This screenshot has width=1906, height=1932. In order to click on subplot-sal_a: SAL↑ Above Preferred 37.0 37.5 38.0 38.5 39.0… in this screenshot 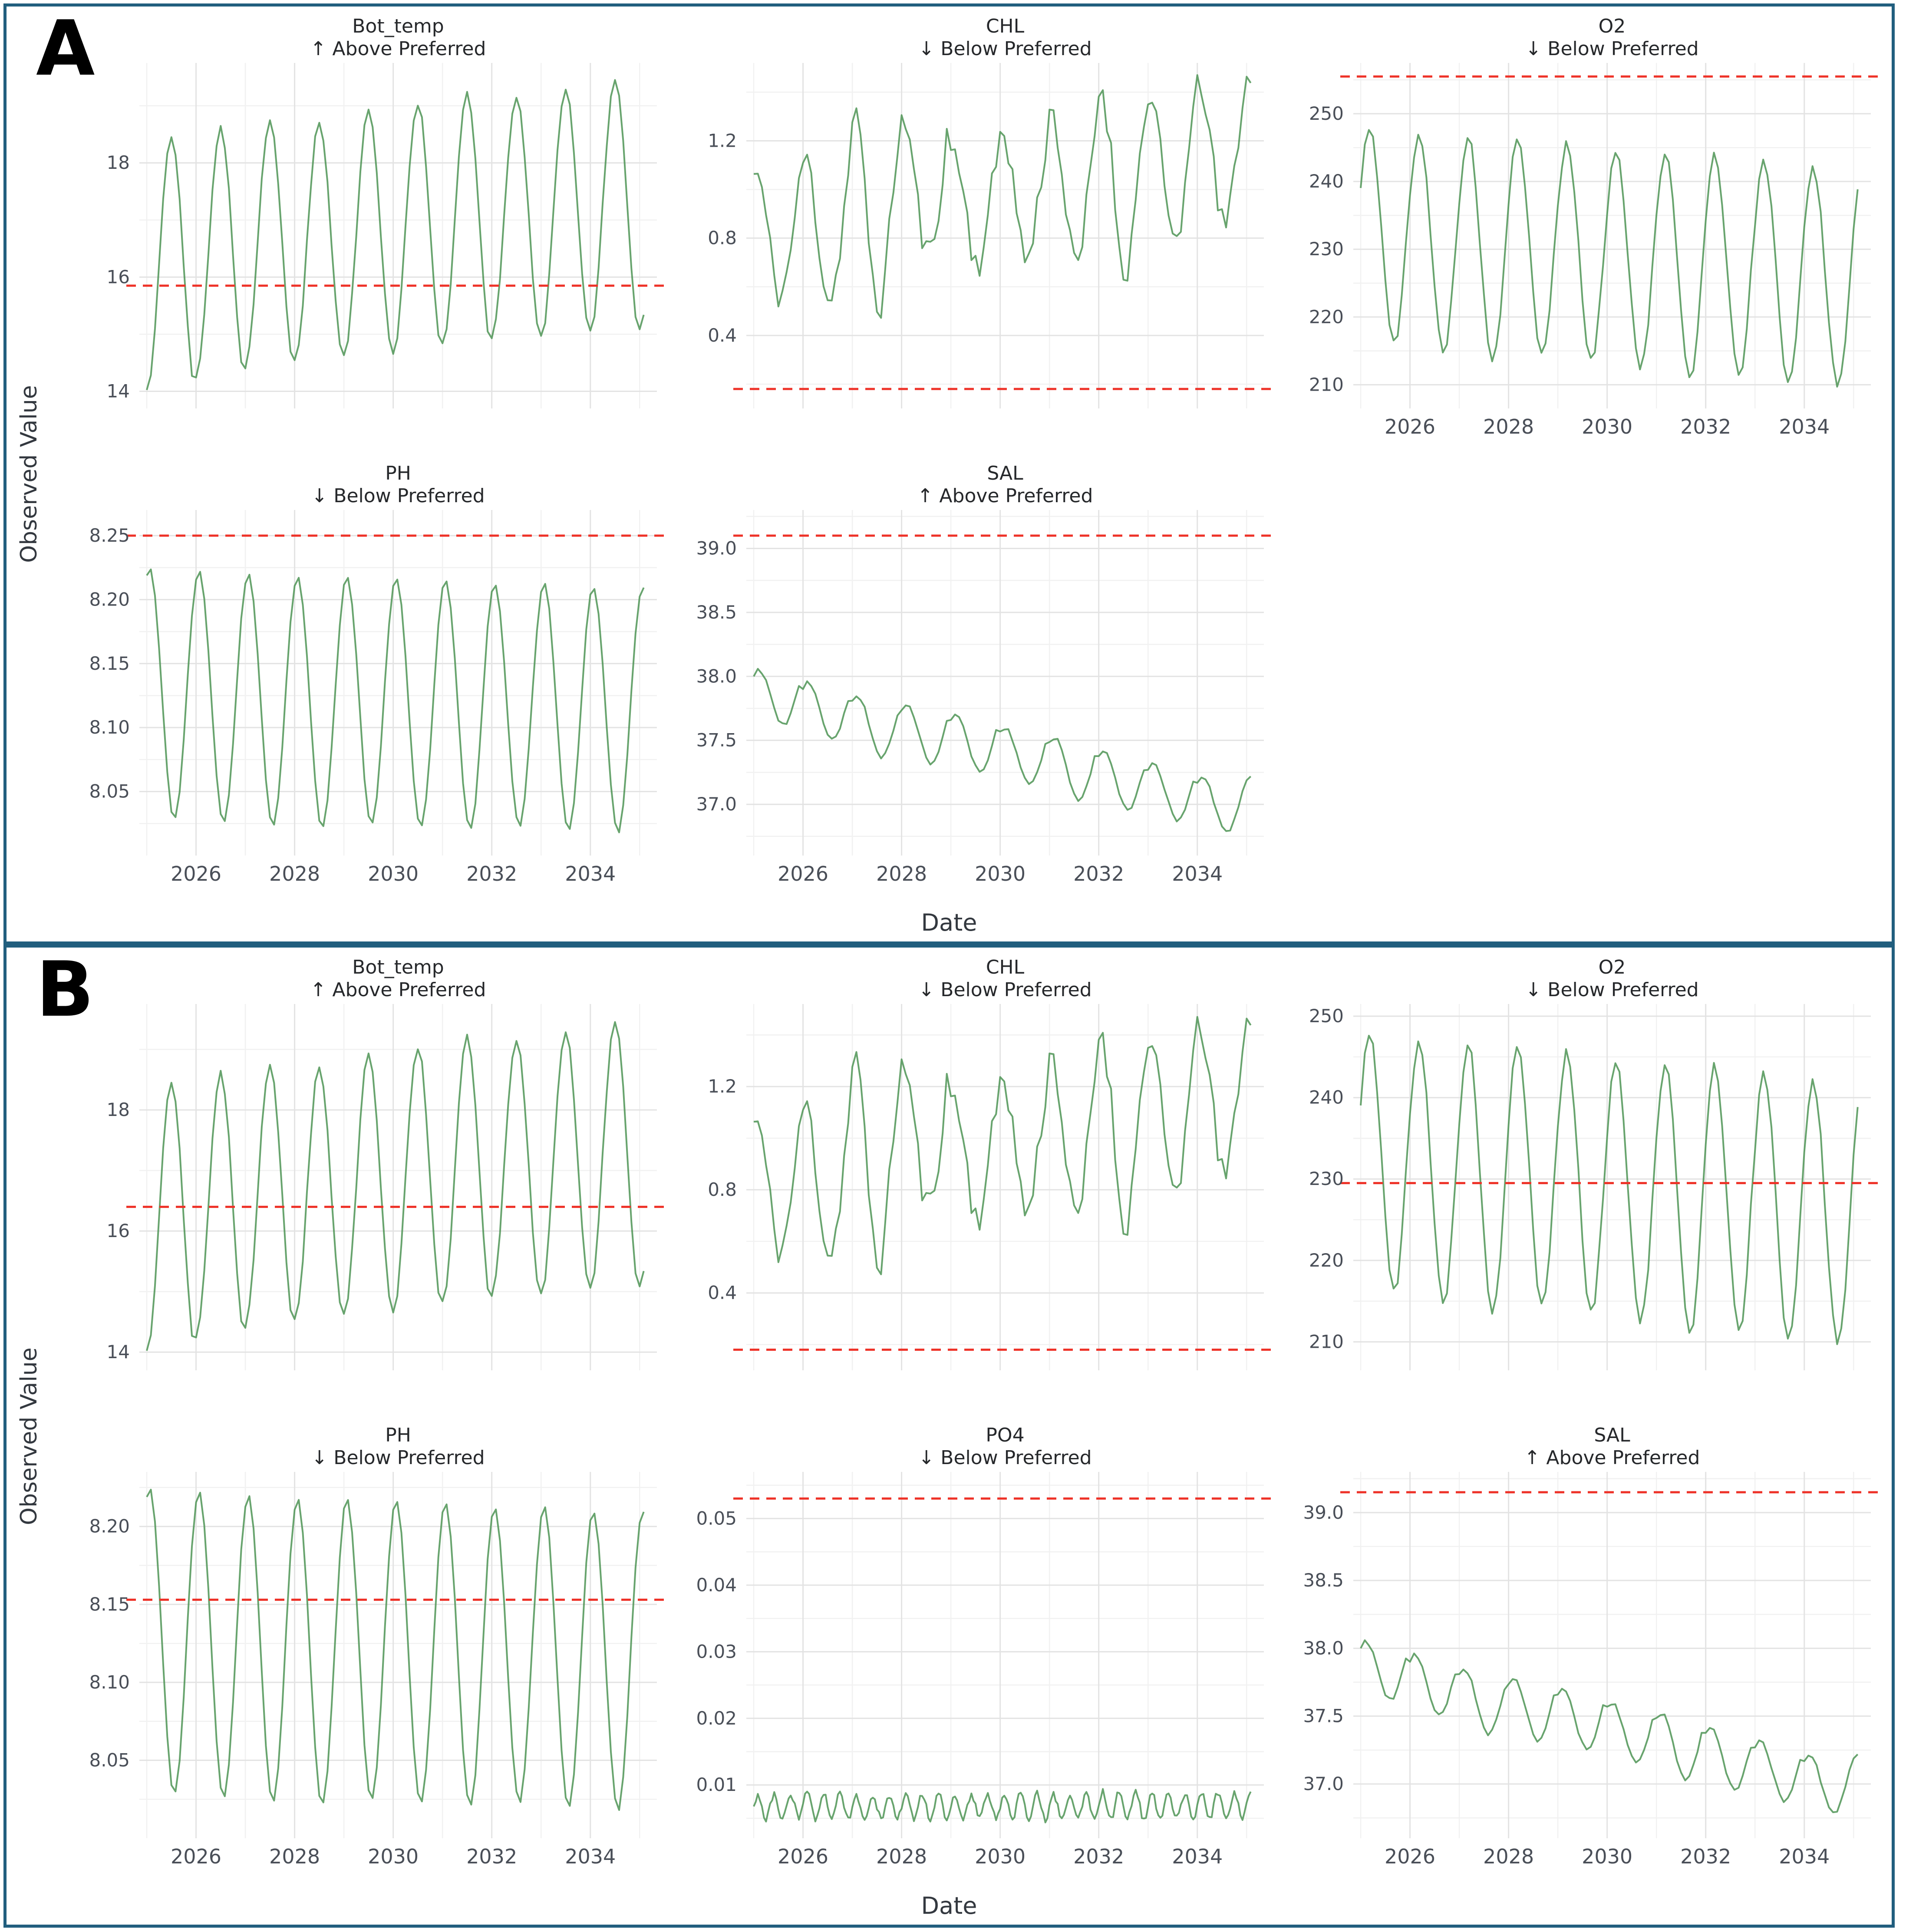, I will do `click(984, 674)`.